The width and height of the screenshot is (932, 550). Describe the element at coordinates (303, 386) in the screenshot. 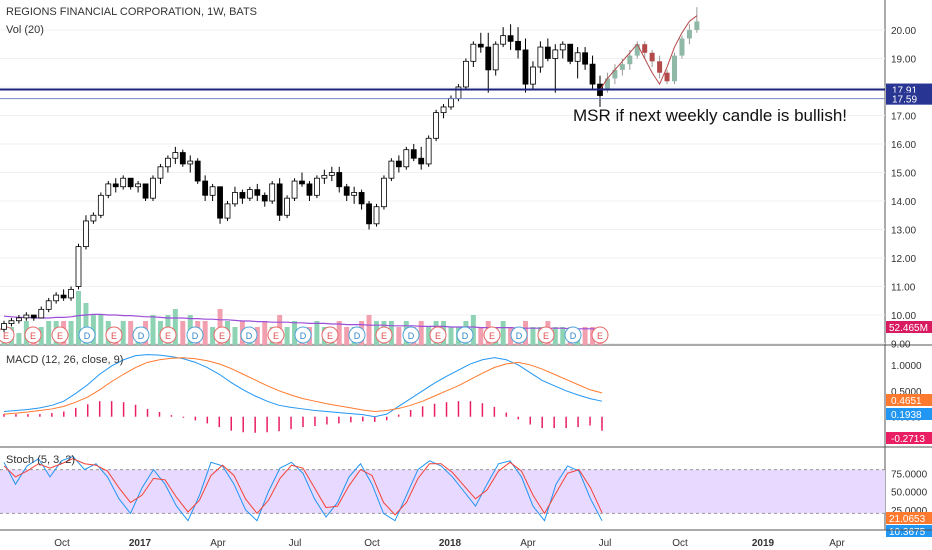

I see `signal-line` at that location.